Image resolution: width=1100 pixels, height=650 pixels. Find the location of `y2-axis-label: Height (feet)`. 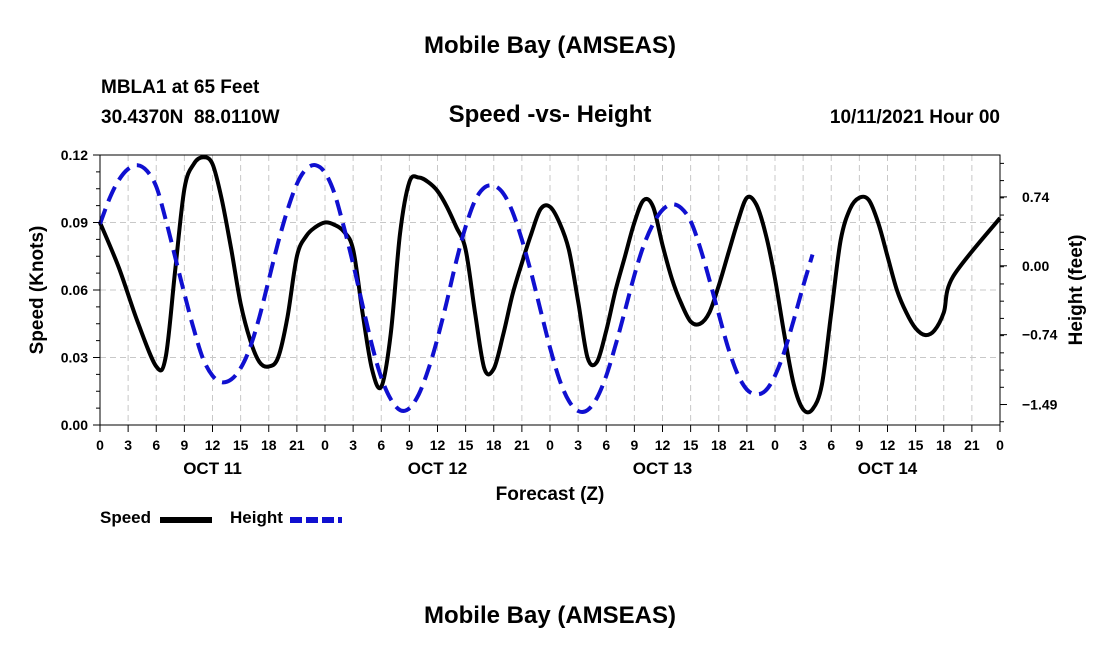

y2-axis-label: Height (feet) is located at coordinates (1076, 290).